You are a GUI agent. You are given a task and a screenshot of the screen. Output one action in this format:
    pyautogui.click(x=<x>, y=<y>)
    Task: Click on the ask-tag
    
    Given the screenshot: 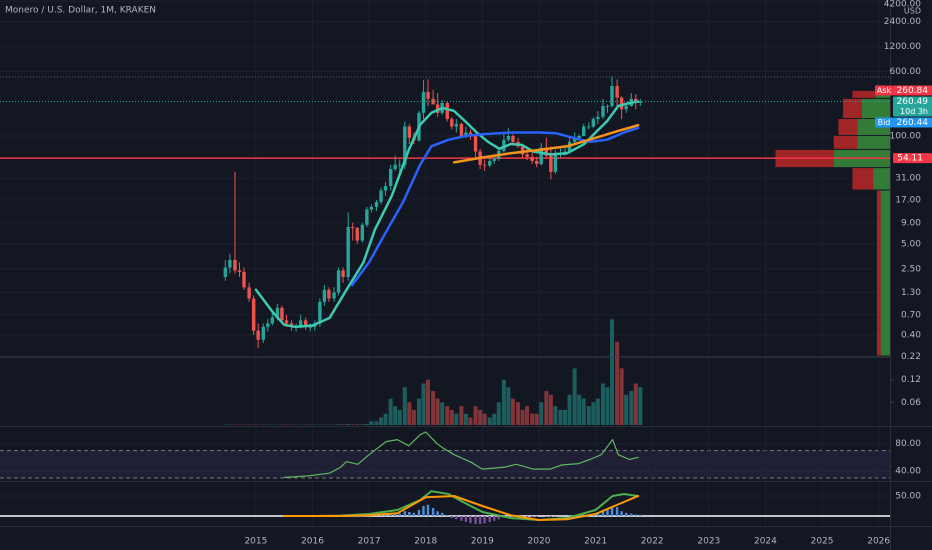 What is the action you would take?
    pyautogui.click(x=884, y=90)
    